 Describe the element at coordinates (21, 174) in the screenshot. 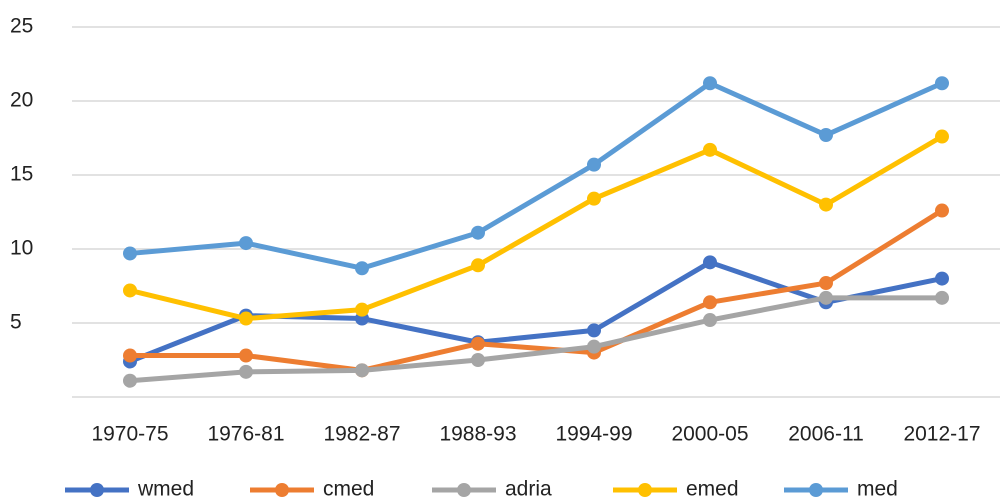

I see `y-tick-label: 15` at that location.